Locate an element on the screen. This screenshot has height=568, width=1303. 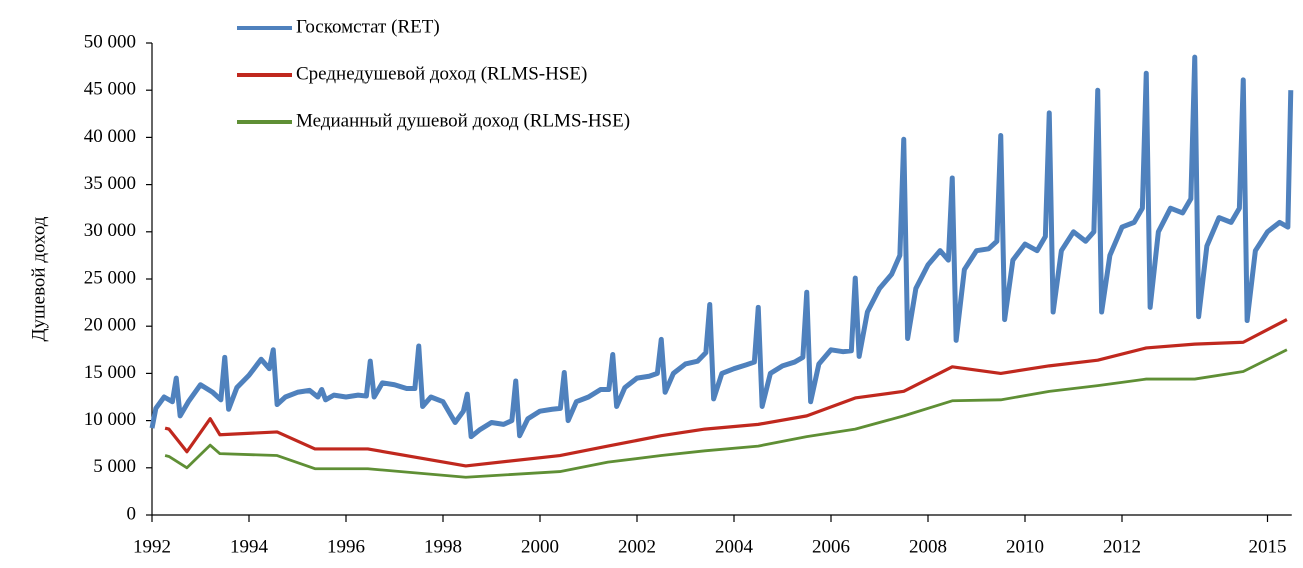
x-tick-label: 2015 is located at coordinates (1268, 546).